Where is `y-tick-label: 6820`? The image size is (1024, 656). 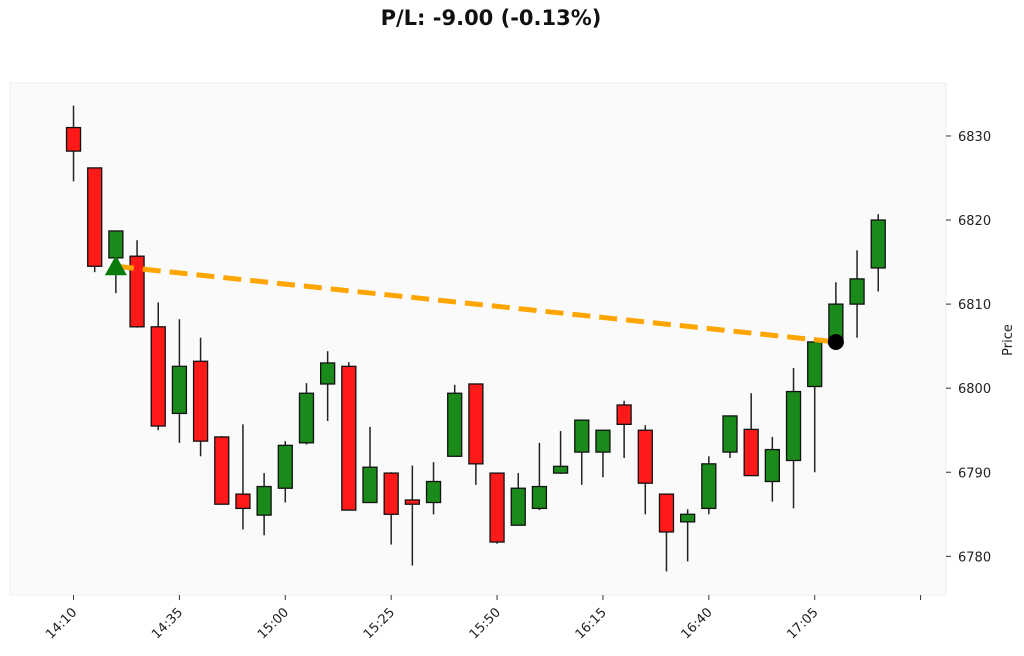
y-tick-label: 6820 is located at coordinates (974, 221).